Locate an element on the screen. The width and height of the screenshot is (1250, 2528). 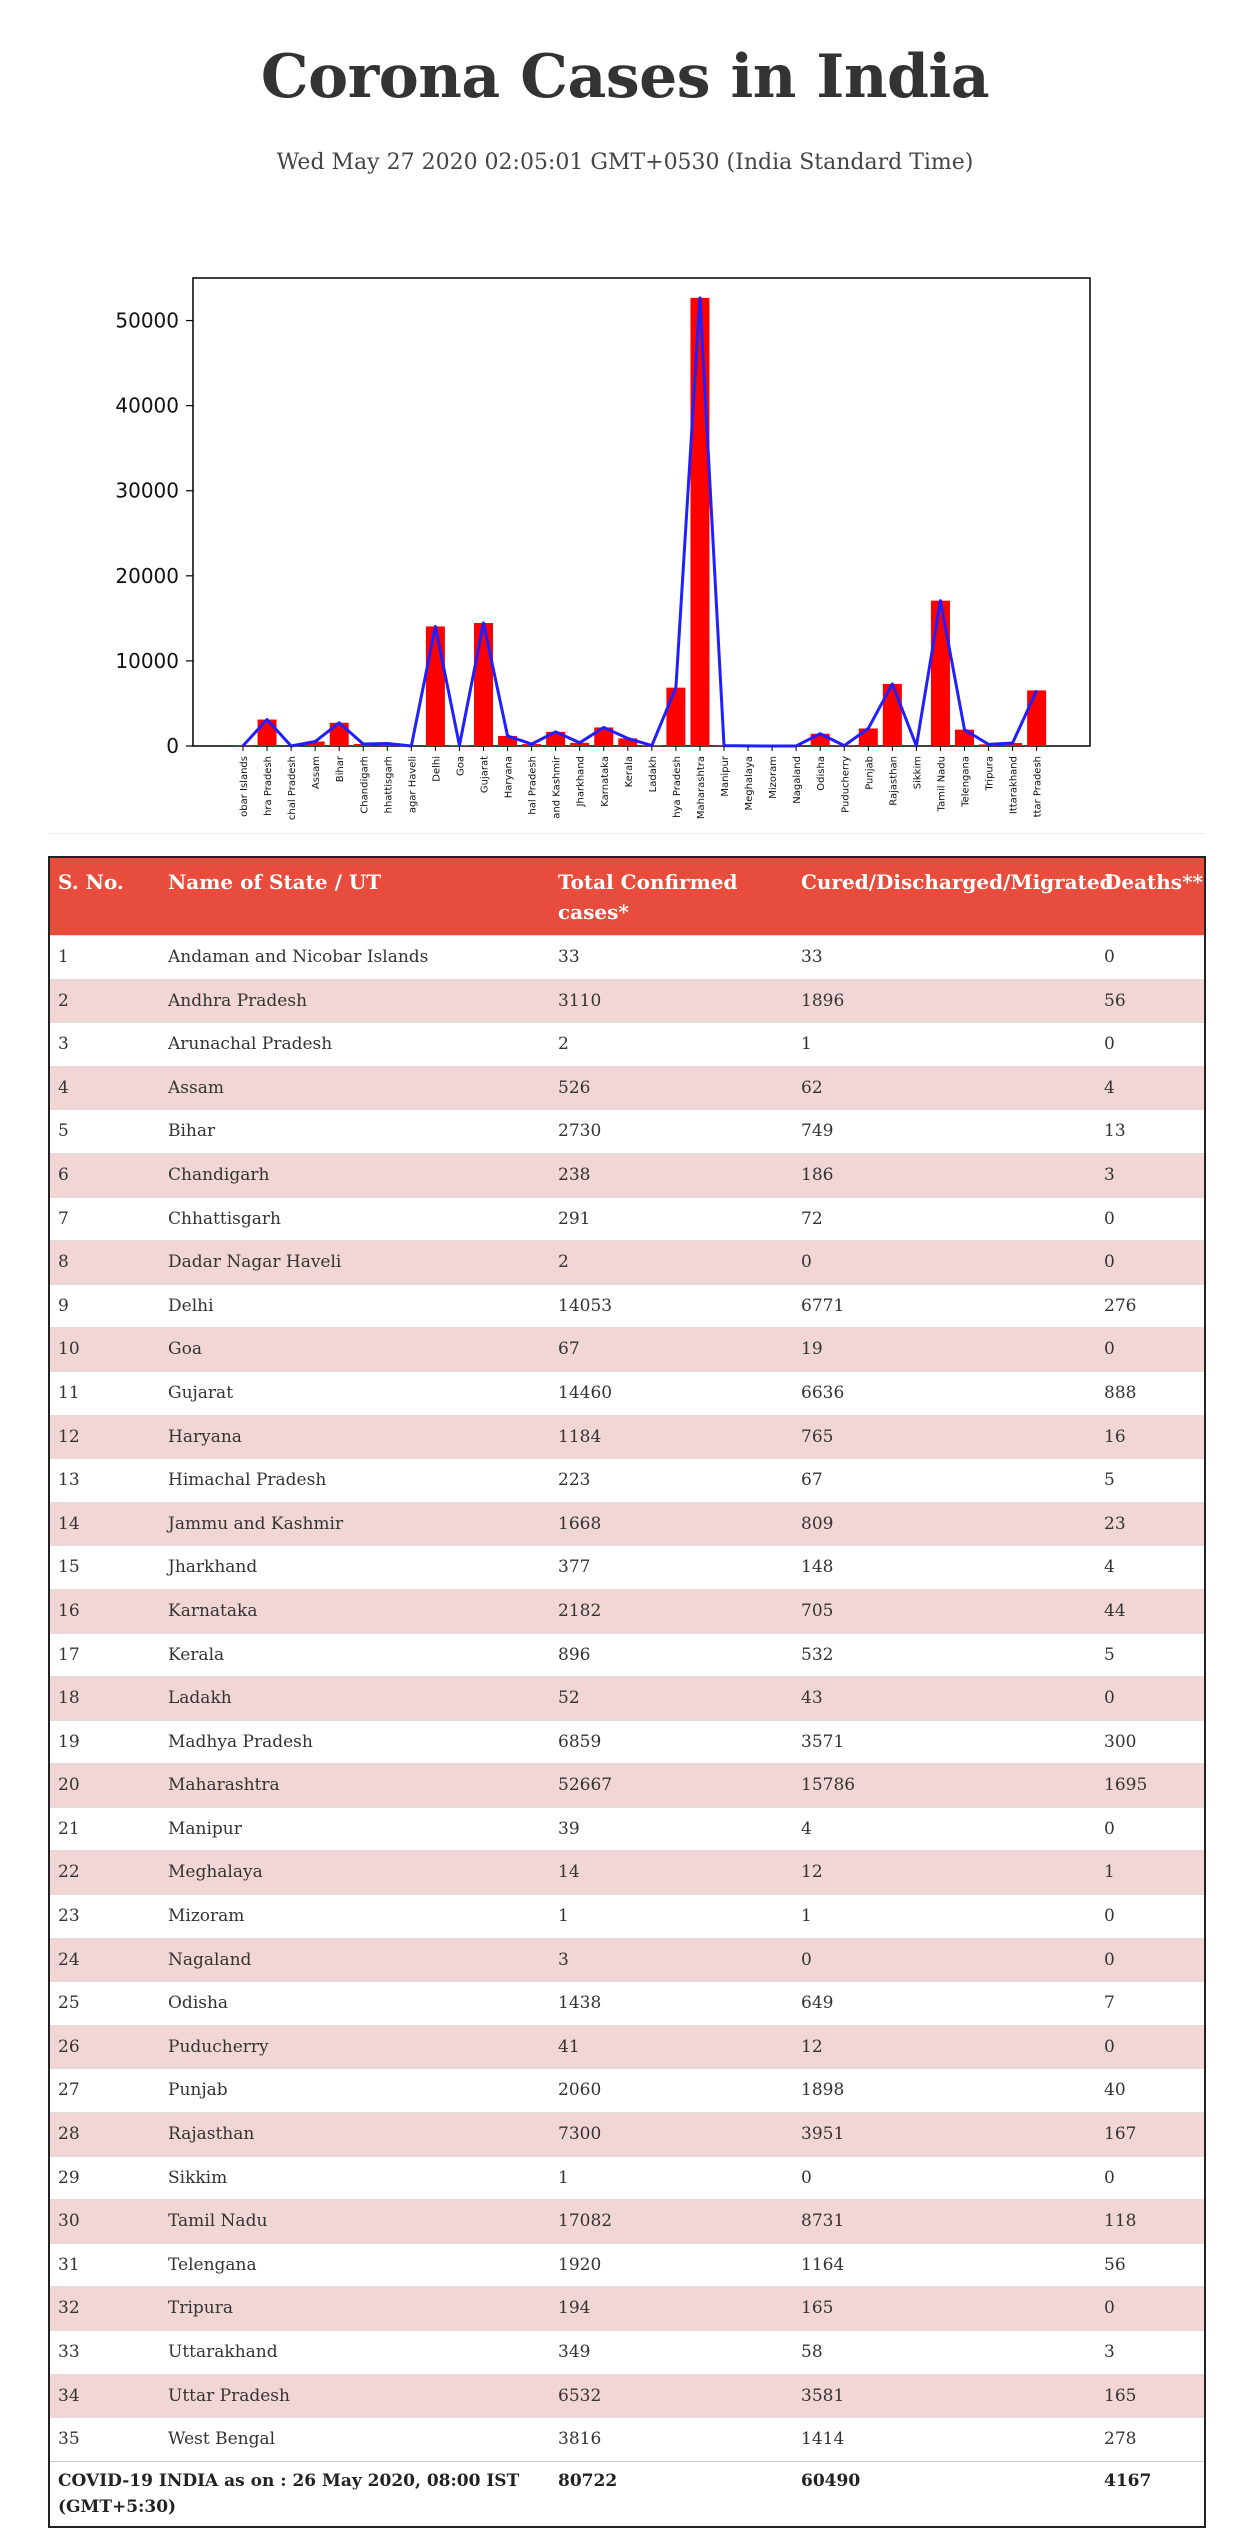
x-tick-label: Telengana is located at coordinates (966, 782).